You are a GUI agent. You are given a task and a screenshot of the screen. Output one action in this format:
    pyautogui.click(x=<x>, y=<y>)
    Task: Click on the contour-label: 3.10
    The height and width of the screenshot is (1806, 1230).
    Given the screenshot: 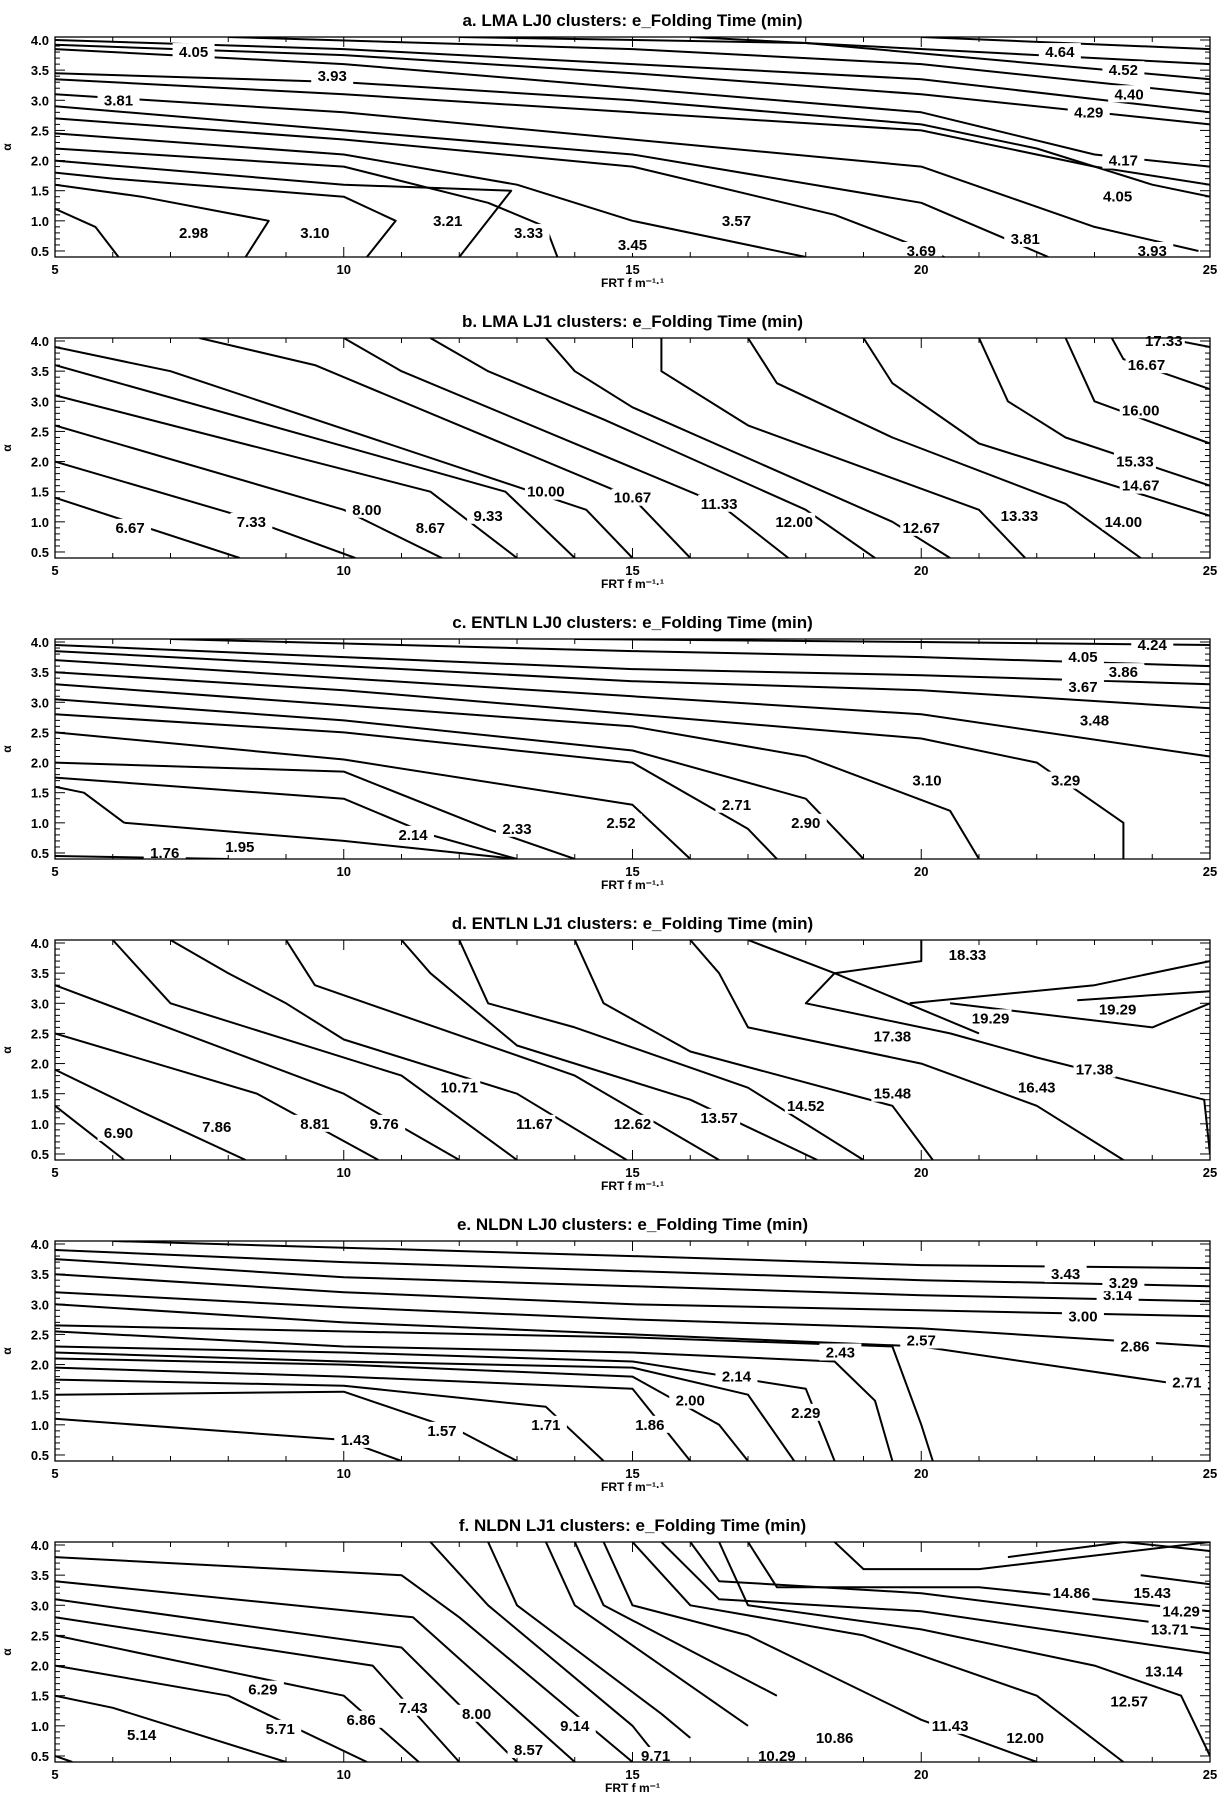 What is the action you would take?
    pyautogui.click(x=314, y=233)
    